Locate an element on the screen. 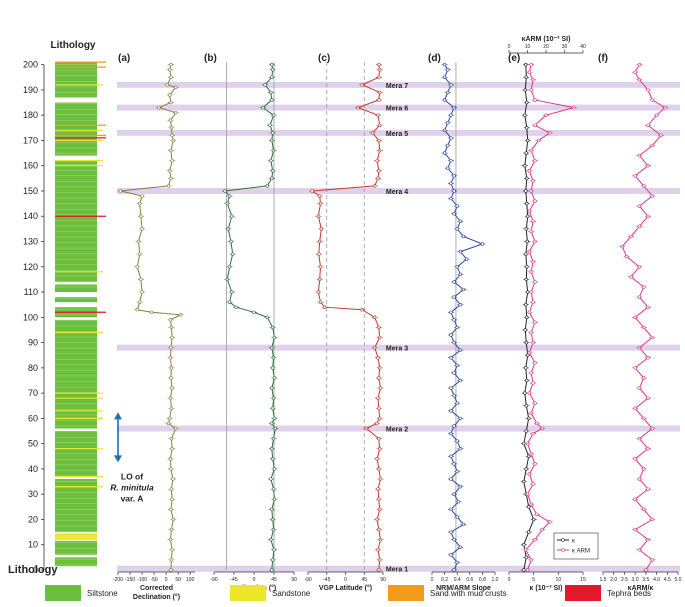 The height and width of the screenshot is (607, 685). x-tick-label: -45 is located at coordinates (326, 580).